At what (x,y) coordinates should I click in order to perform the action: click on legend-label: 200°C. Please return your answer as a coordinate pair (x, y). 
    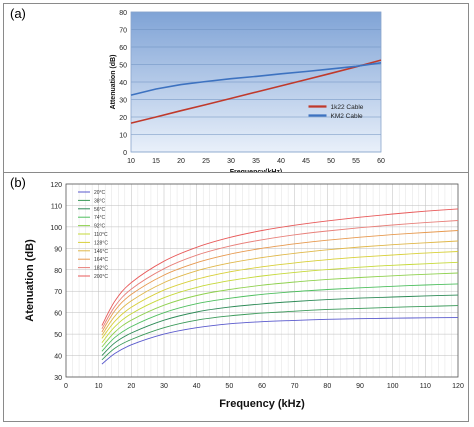
    Looking at the image, I should click on (101, 277).